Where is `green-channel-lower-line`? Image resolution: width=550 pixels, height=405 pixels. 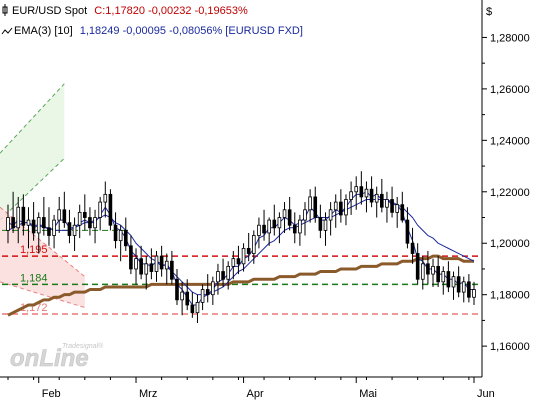 green-channel-lower-line is located at coordinates (32, 189).